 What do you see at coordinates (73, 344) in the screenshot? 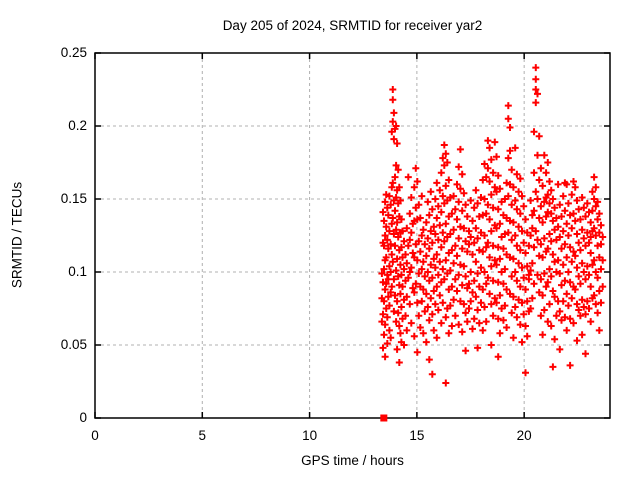
I see `y-tick-label: 0.05` at bounding box center [73, 344].